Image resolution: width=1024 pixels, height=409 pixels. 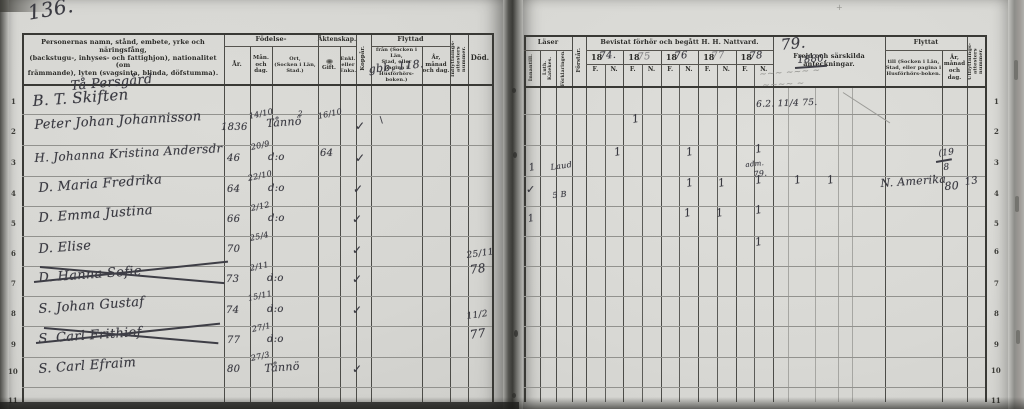 I want to click on row-4-birth-year: 64, so click(x=234, y=189).